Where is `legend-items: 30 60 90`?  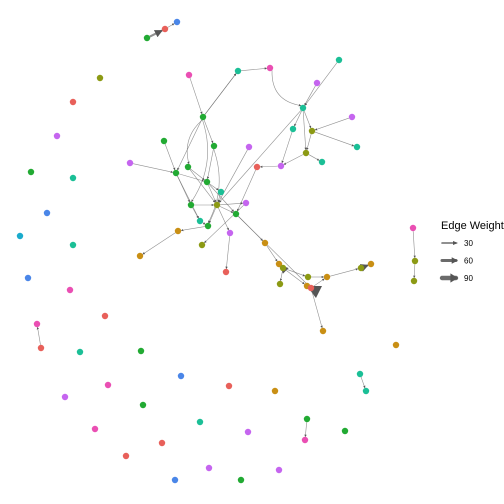
legend-items: 30 60 90 is located at coordinates (456, 261).